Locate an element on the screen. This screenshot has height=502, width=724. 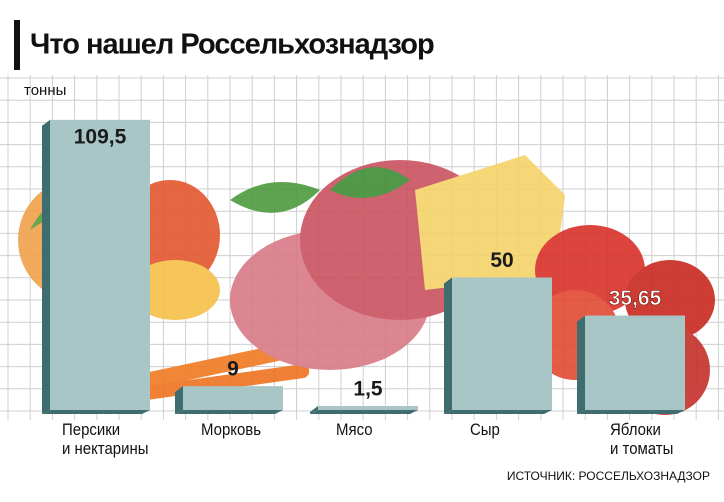
value-label: 50 is located at coordinates (501, 260).